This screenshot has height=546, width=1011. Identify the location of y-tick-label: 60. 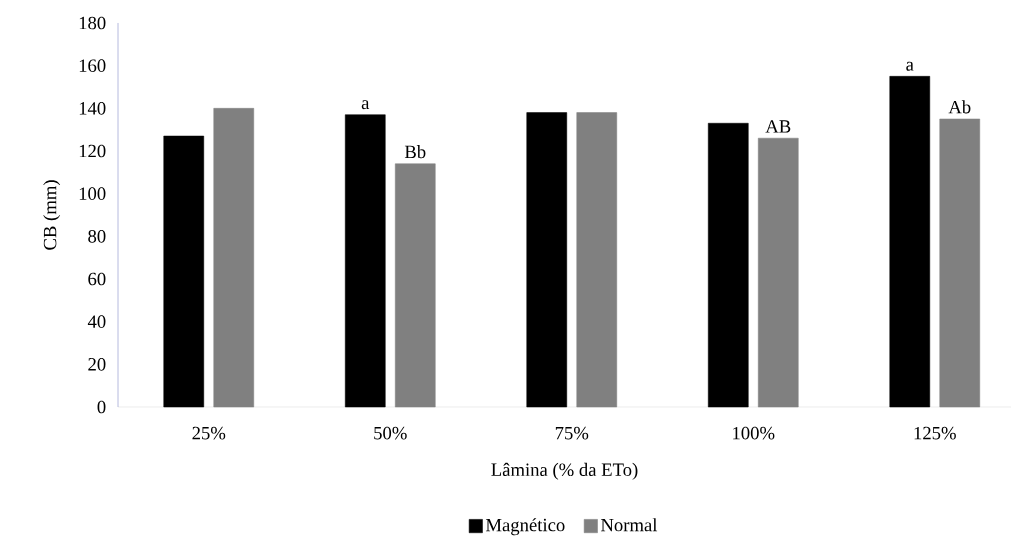
(97, 279).